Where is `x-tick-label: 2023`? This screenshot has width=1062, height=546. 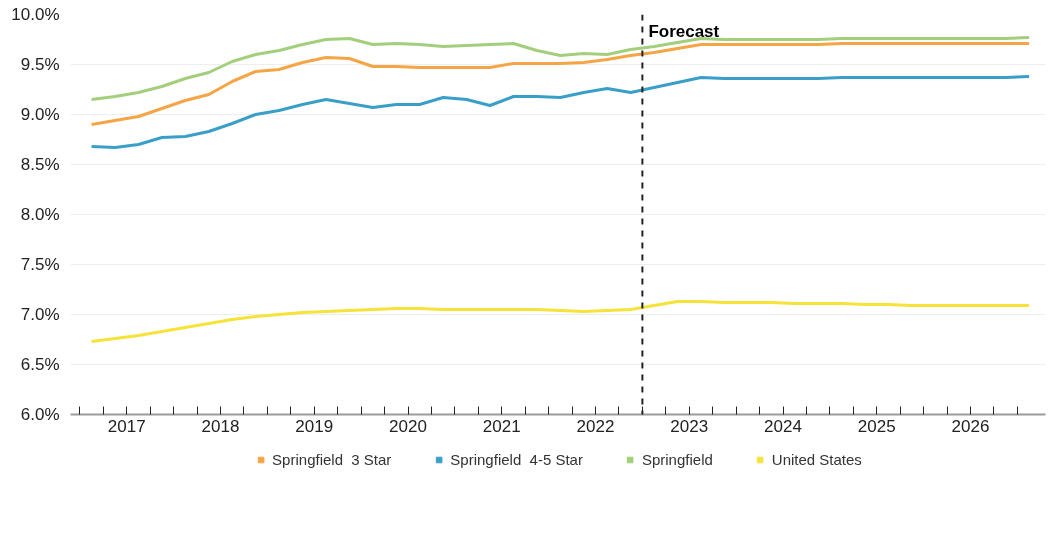 x-tick-label: 2023 is located at coordinates (689, 426).